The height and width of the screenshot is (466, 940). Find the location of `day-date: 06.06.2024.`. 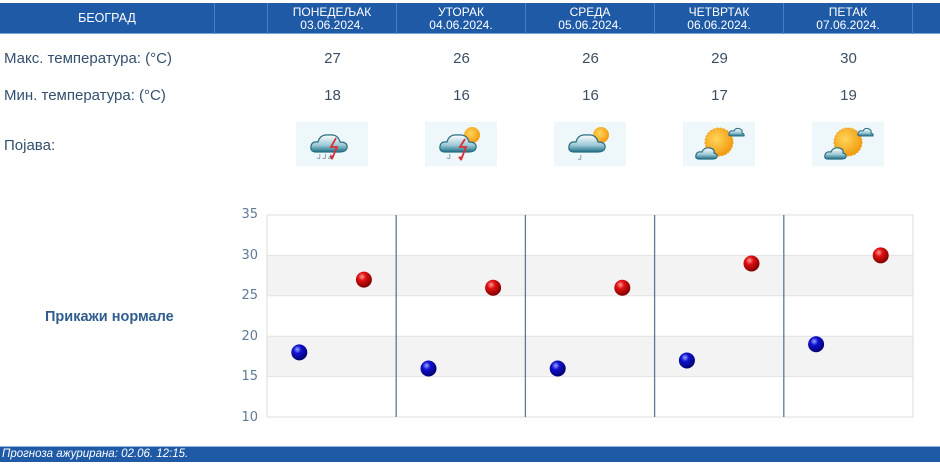

day-date: 06.06.2024. is located at coordinates (719, 24).